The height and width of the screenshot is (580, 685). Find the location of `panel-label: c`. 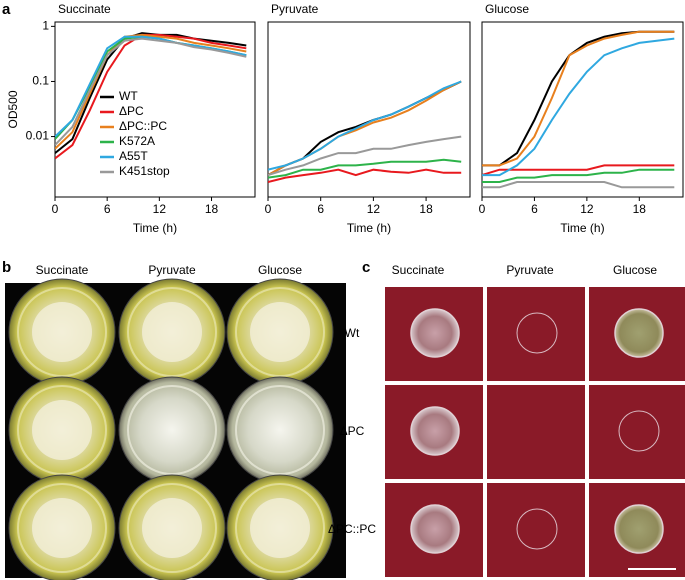

panel-label: c is located at coordinates (366, 267).